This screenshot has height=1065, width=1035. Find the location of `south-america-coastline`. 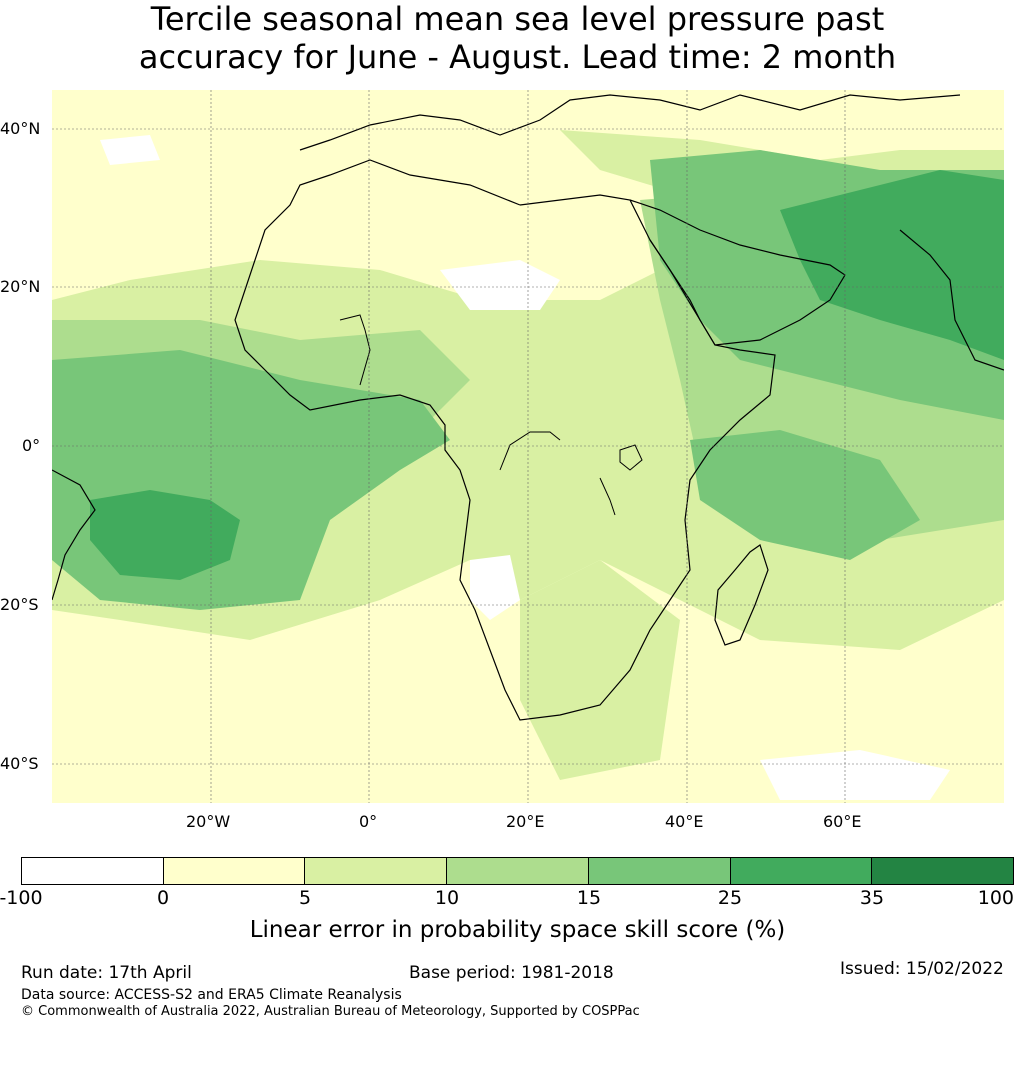

south-america-coastline is located at coordinates (74, 535).